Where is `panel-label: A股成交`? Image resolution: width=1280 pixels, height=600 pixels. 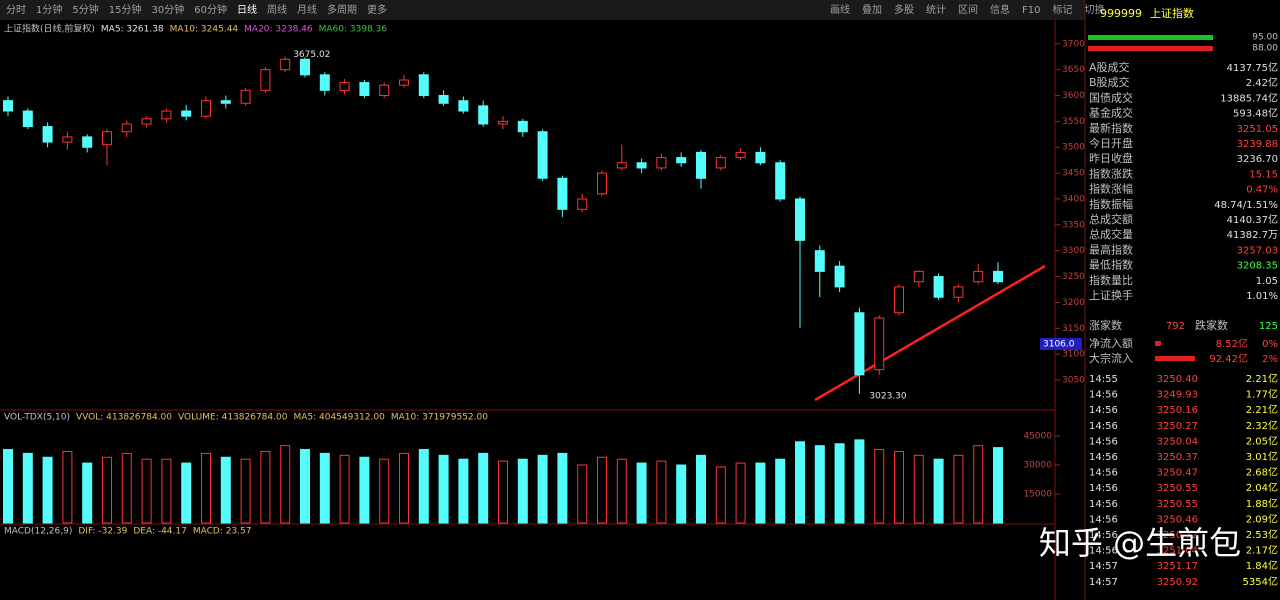
panel-label: A股成交 is located at coordinates (1109, 67).